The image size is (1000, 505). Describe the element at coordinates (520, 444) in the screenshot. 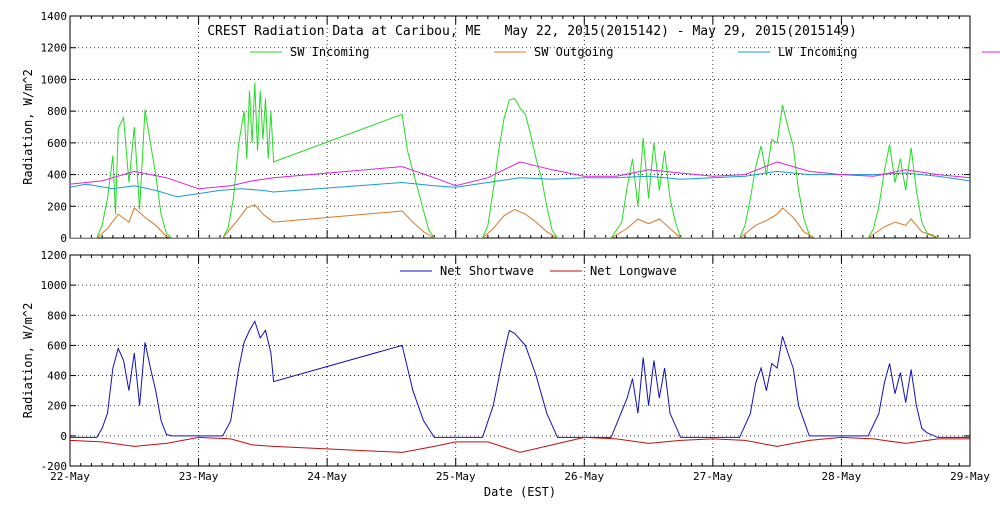

I see `series-line-net-longwave` at that location.